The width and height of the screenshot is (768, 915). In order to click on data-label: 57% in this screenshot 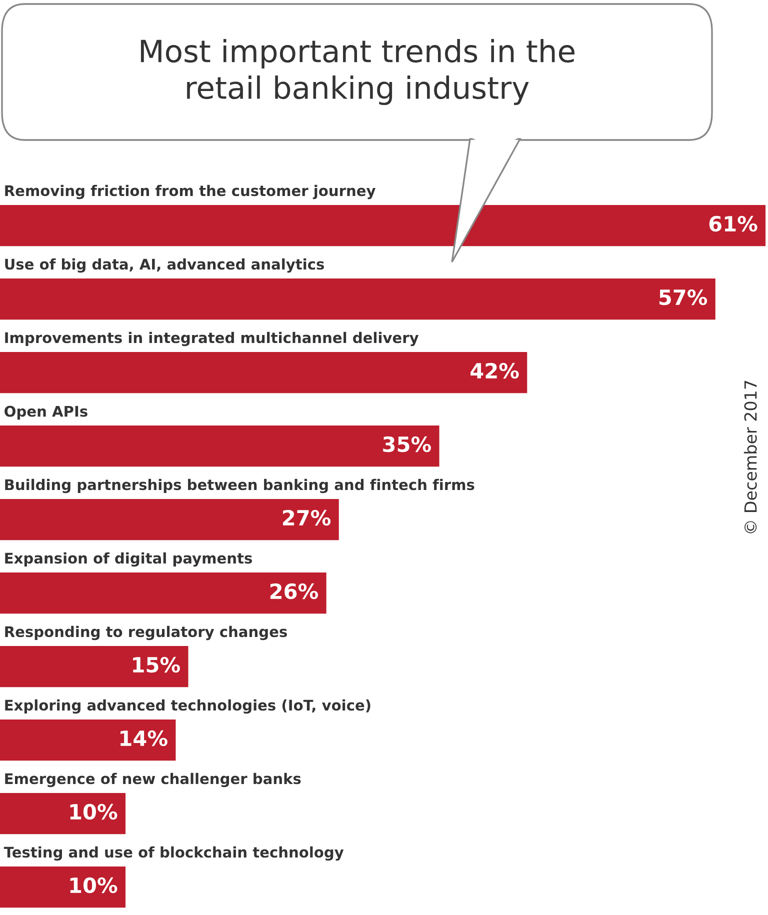, I will do `click(683, 297)`.